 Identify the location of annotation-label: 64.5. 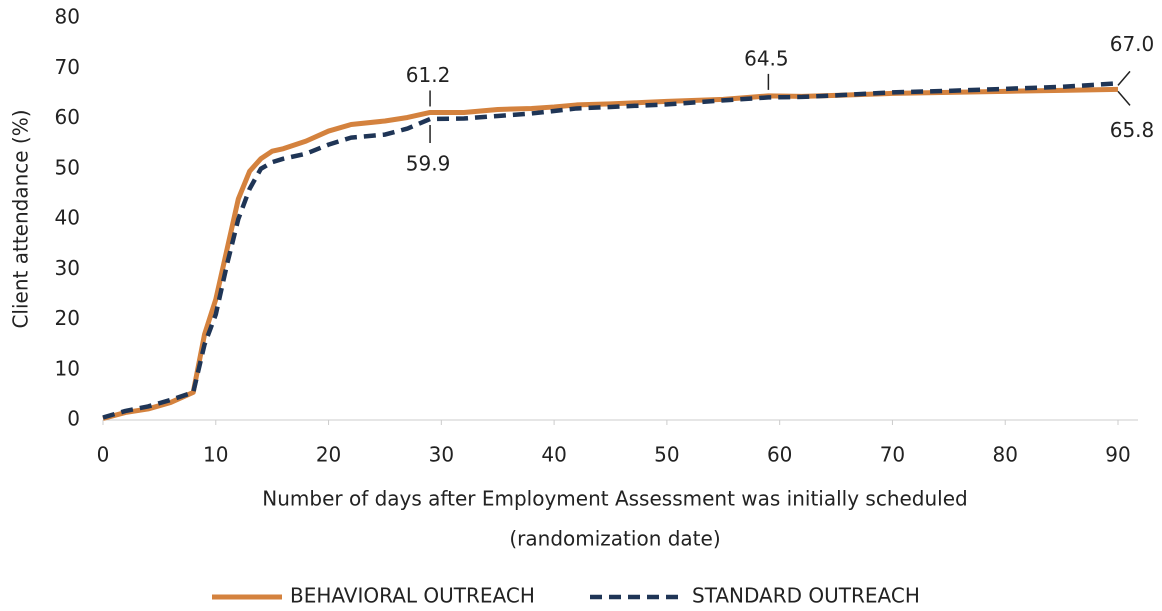
(766, 58).